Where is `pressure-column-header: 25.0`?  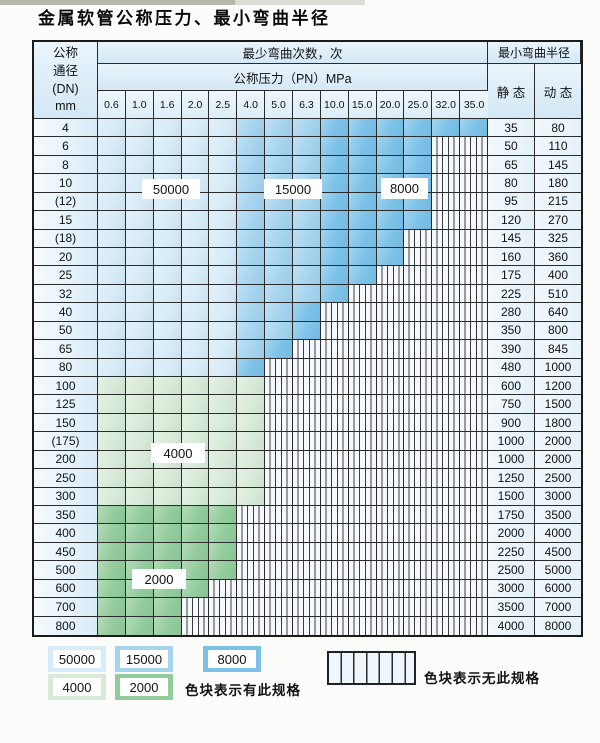 pressure-column-header: 25.0 is located at coordinates (418, 105).